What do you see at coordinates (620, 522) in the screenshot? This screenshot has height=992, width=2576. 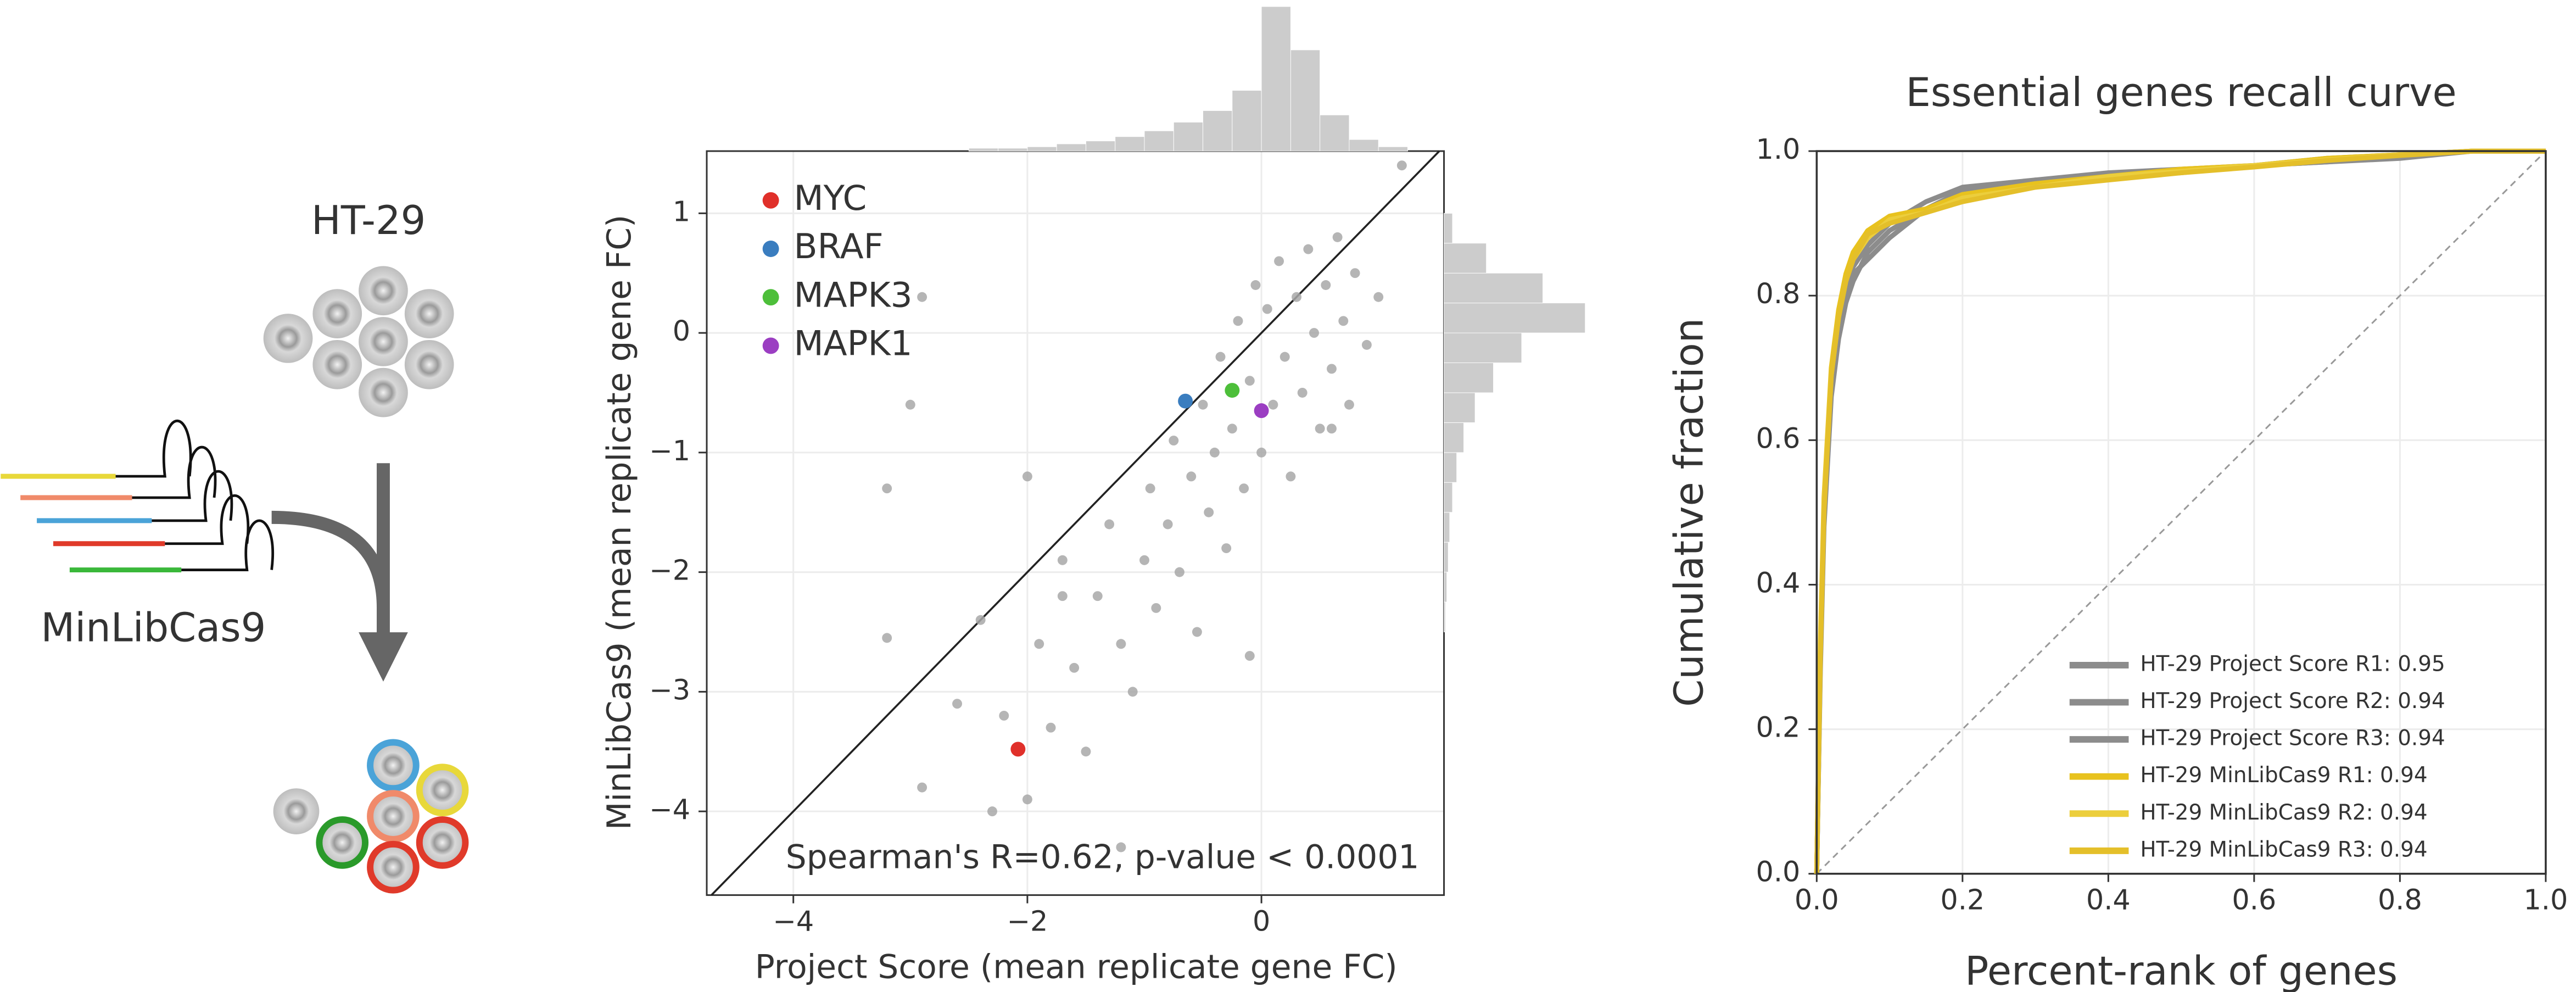 I see `y-axis-label: MinLibCas9 (mean replicate gene FC)` at bounding box center [620, 522].